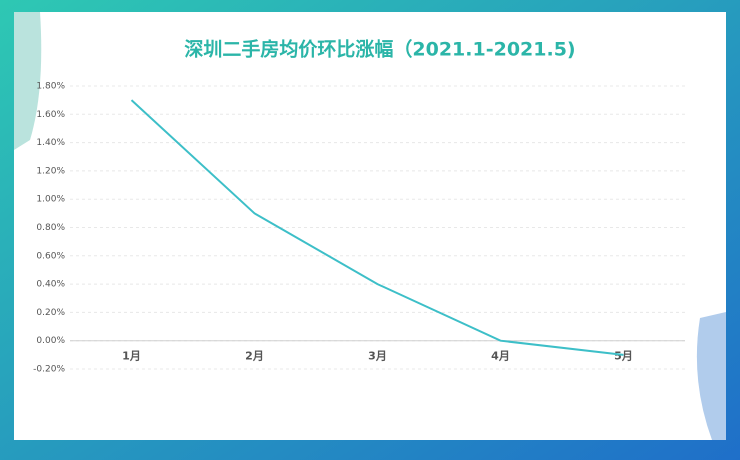 This screenshot has width=740, height=460. What do you see at coordinates (50, 285) in the screenshot?
I see `y-tick-label: 0.40%` at bounding box center [50, 285].